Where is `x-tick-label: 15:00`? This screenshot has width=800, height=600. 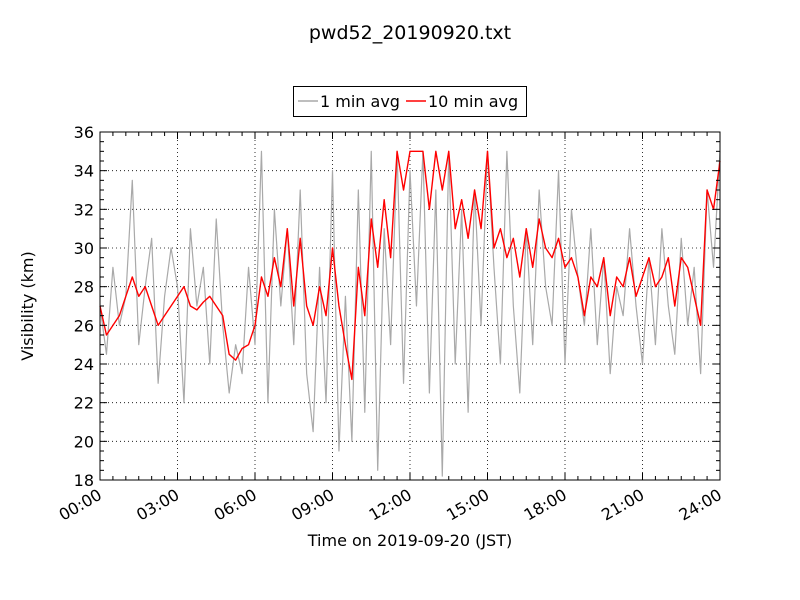 x-tick-label: 15:00 is located at coordinates (467, 505).